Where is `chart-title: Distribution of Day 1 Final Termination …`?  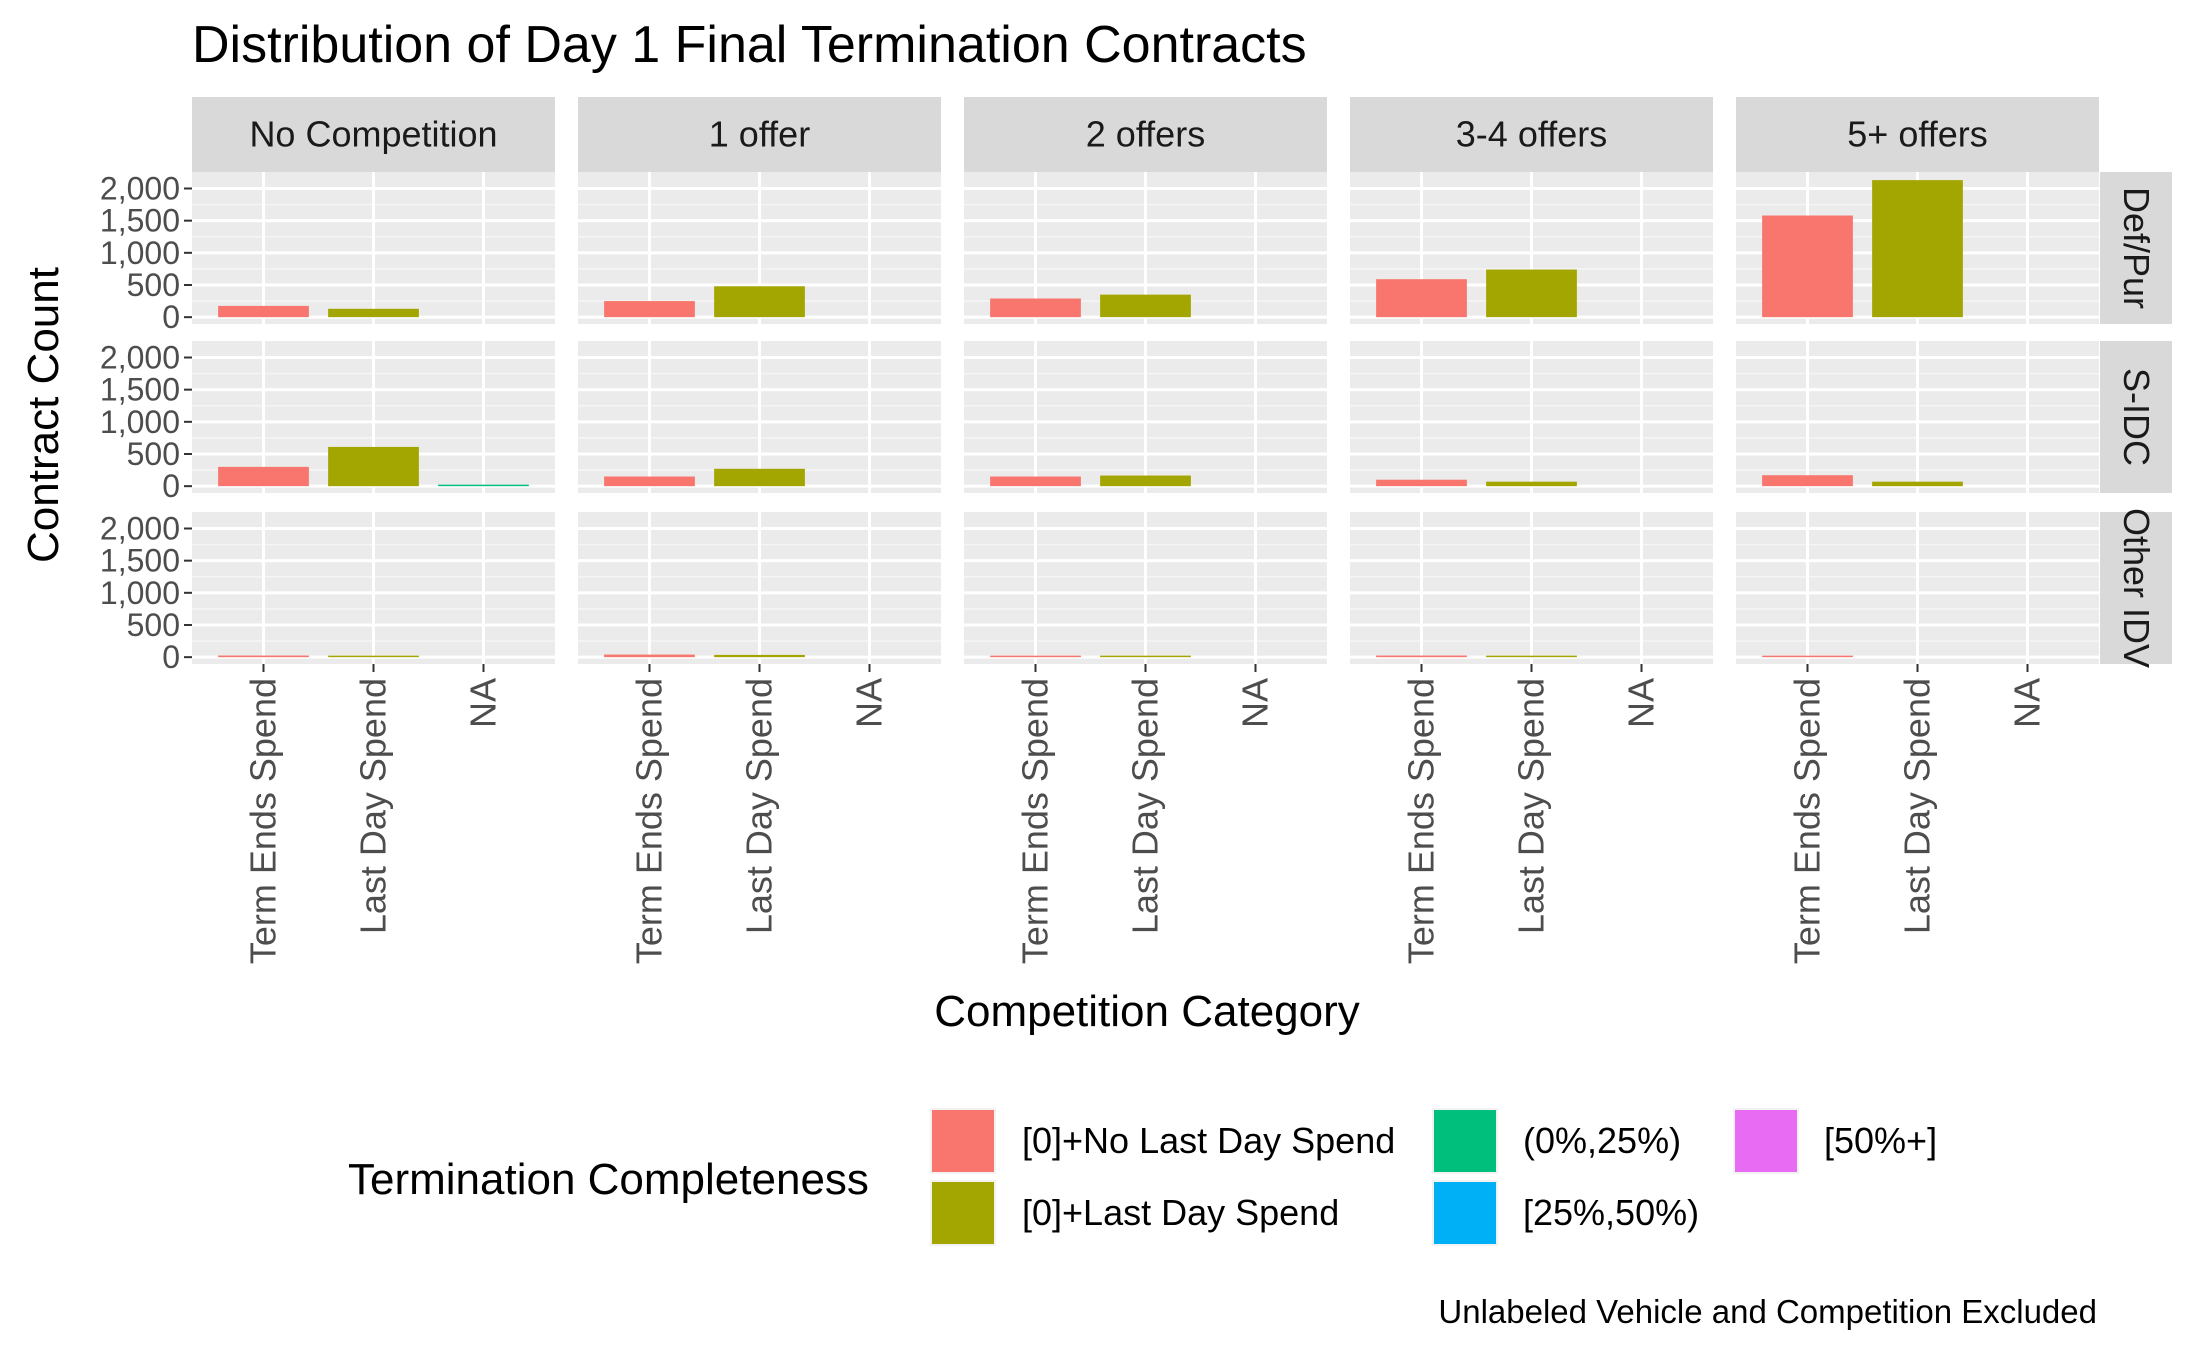
chart-title: Distribution of Day 1 Final Termination … is located at coordinates (749, 45).